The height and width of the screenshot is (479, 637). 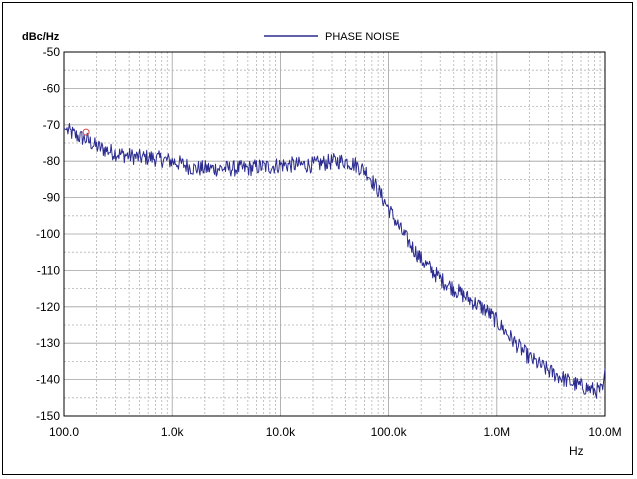 What do you see at coordinates (48, 234) in the screenshot?
I see `y-tick-label: -100` at bounding box center [48, 234].